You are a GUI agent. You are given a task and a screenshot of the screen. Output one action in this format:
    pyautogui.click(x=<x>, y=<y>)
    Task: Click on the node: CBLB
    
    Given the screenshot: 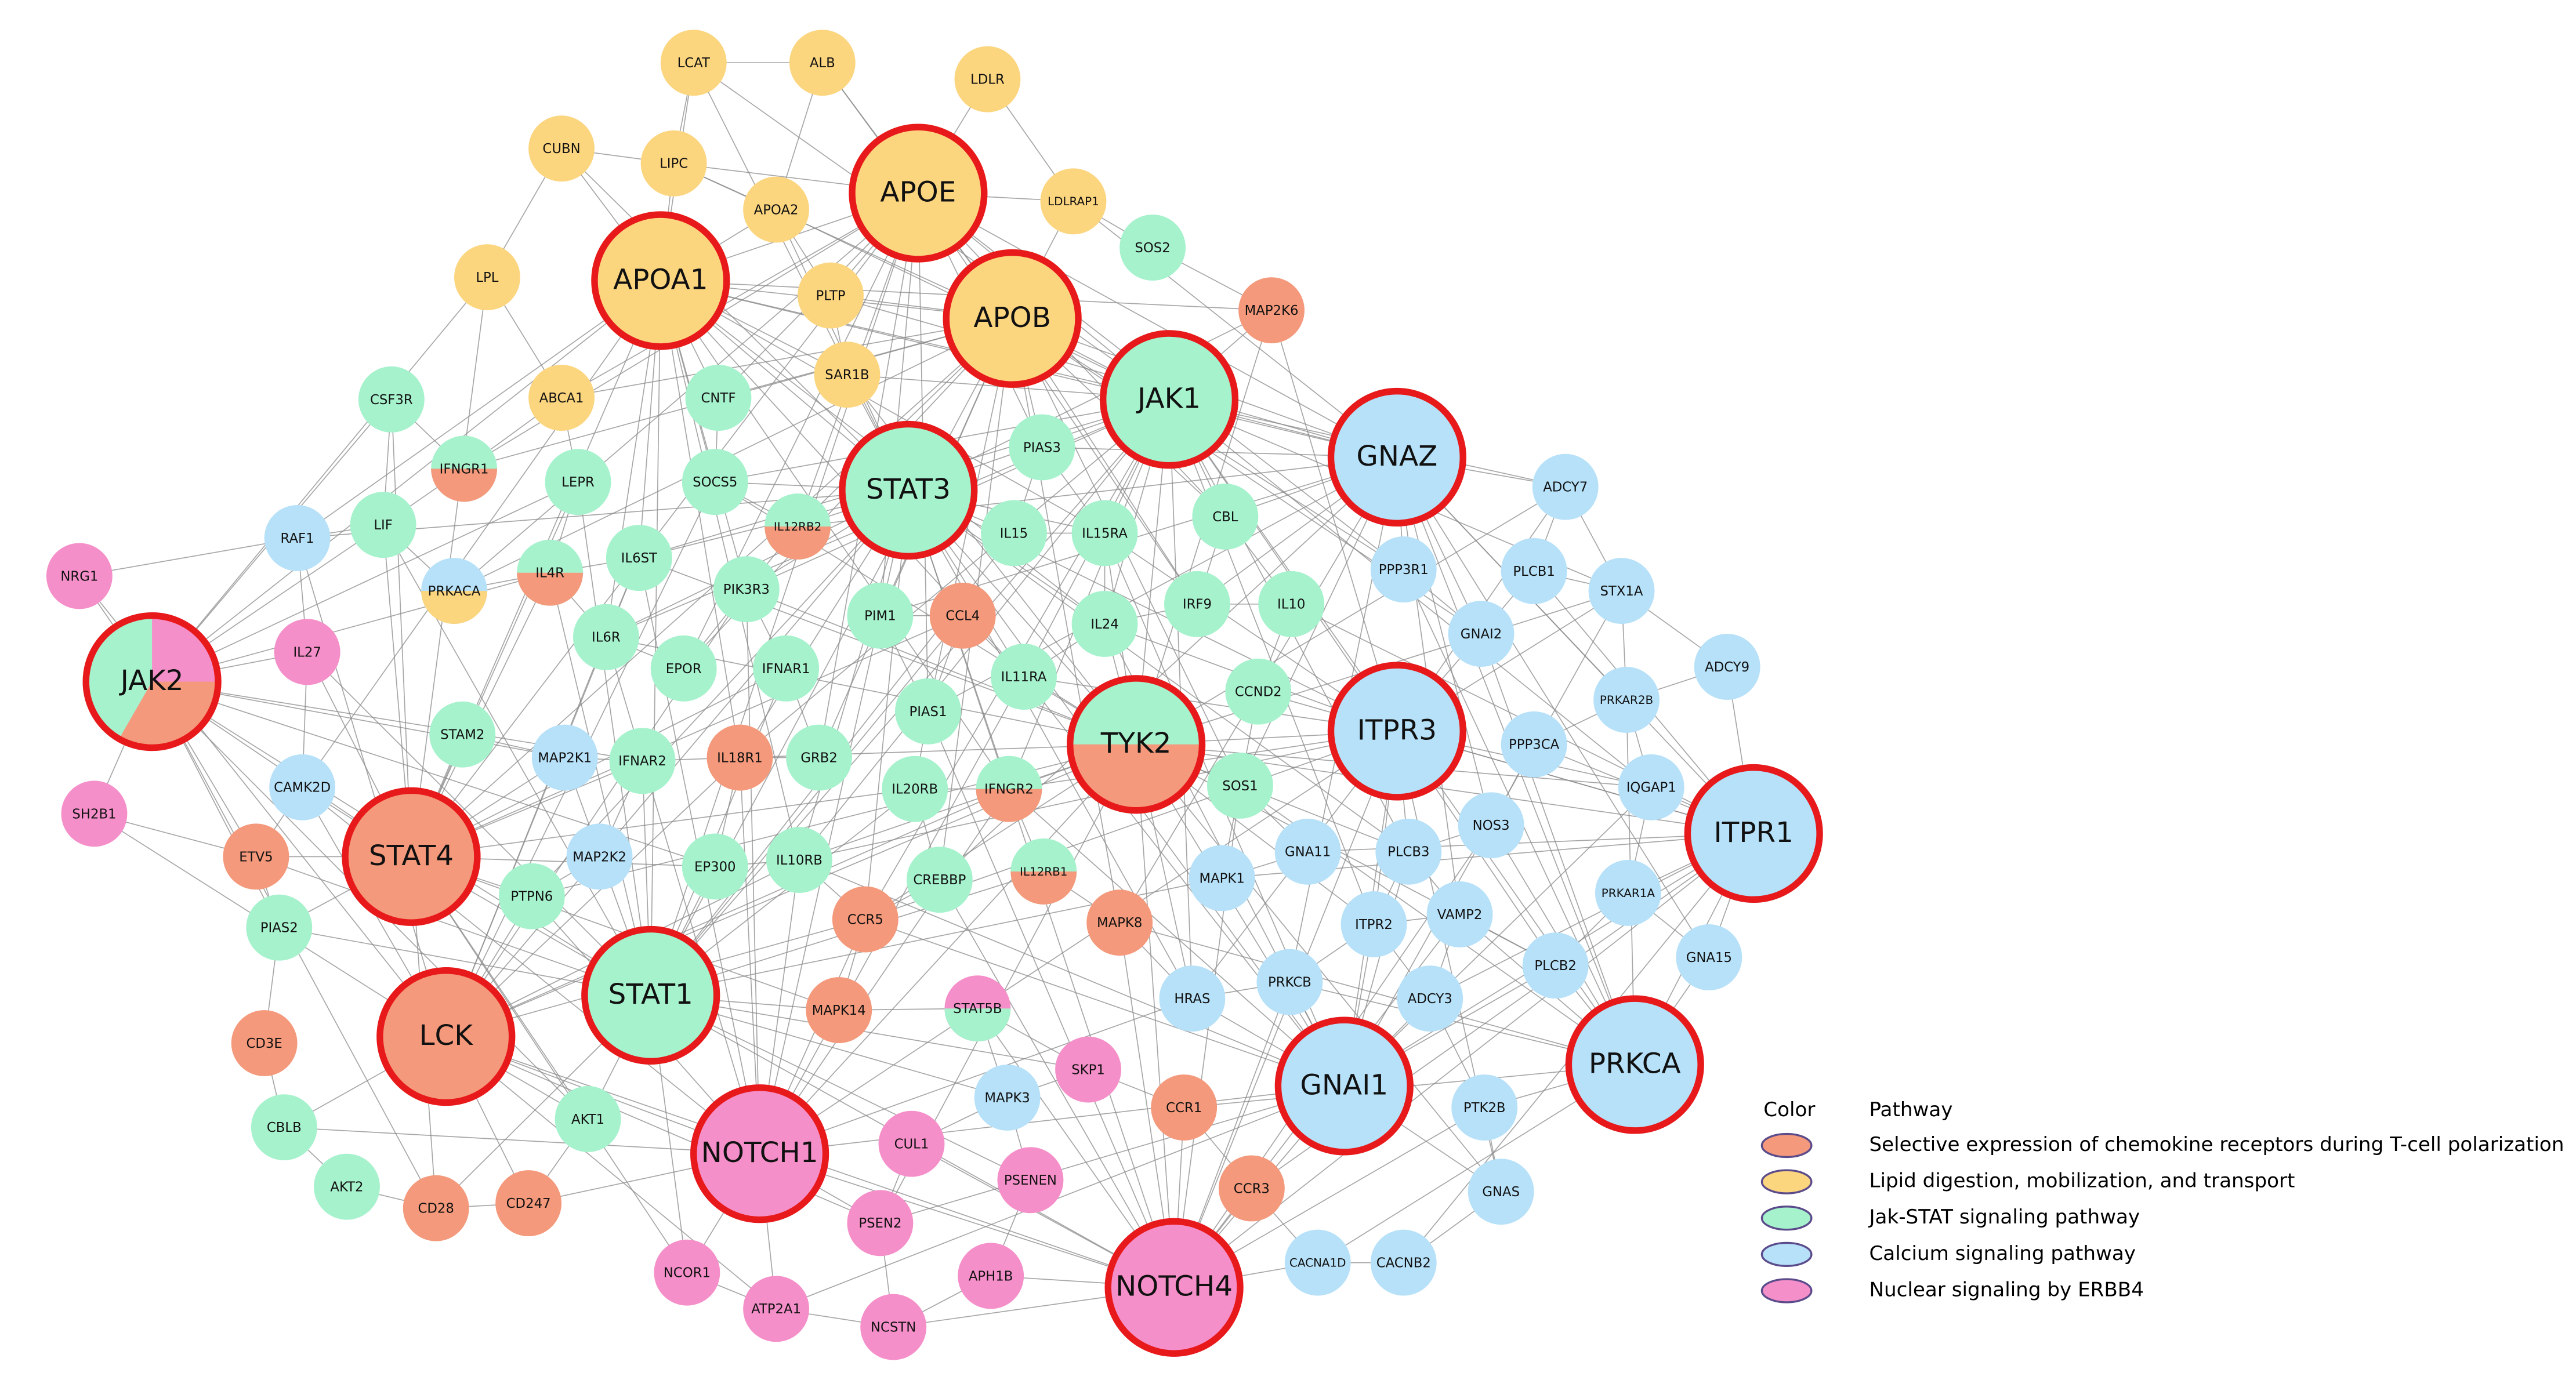 What is the action you would take?
    pyautogui.click(x=284, y=1127)
    